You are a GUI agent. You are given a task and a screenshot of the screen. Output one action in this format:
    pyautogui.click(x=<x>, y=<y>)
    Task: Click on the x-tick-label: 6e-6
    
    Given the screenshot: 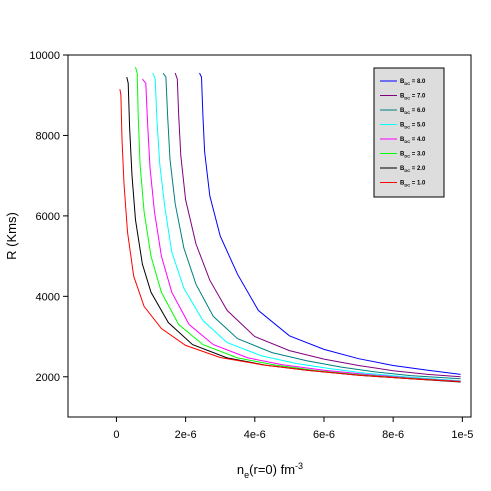 What is the action you would take?
    pyautogui.click(x=324, y=435)
    